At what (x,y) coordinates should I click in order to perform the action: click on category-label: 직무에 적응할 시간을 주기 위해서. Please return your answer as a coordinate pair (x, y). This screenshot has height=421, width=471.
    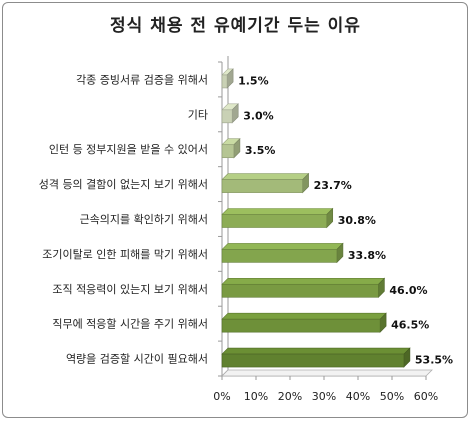
    Looking at the image, I should click on (130, 324).